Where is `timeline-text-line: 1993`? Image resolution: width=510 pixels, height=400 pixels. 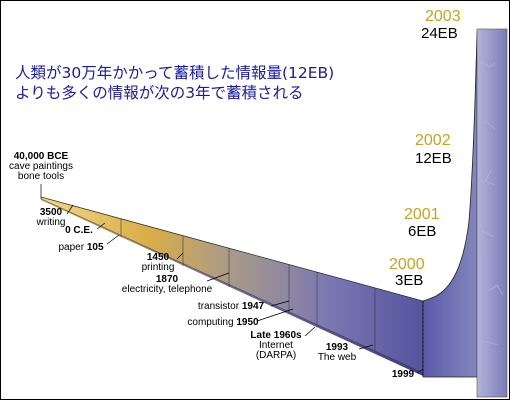 timeline-text-line: 1993 is located at coordinates (337, 347).